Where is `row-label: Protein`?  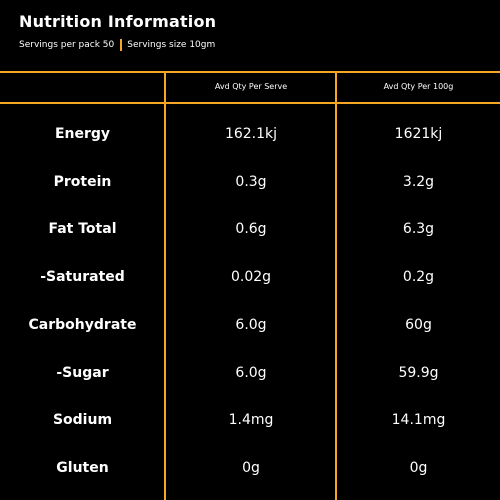
row-label: Protein is located at coordinates (82, 182).